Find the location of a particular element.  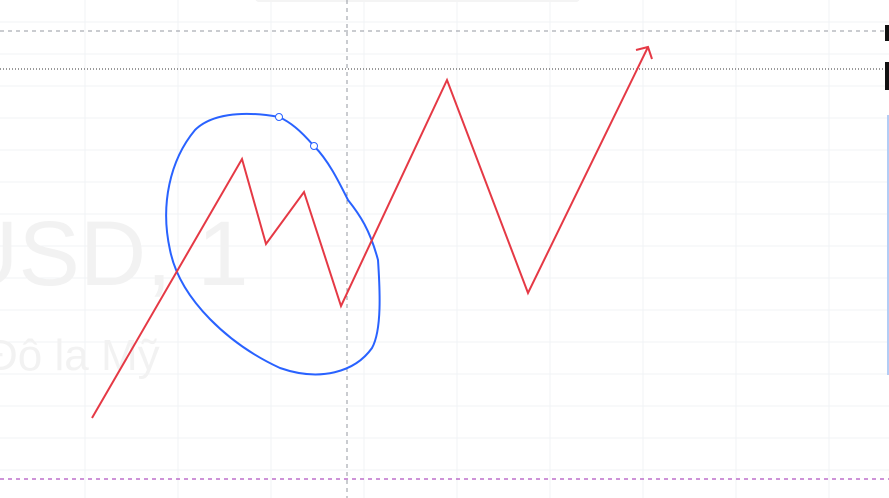

watermark-name: Đô la Mỹ is located at coordinates (80, 355).